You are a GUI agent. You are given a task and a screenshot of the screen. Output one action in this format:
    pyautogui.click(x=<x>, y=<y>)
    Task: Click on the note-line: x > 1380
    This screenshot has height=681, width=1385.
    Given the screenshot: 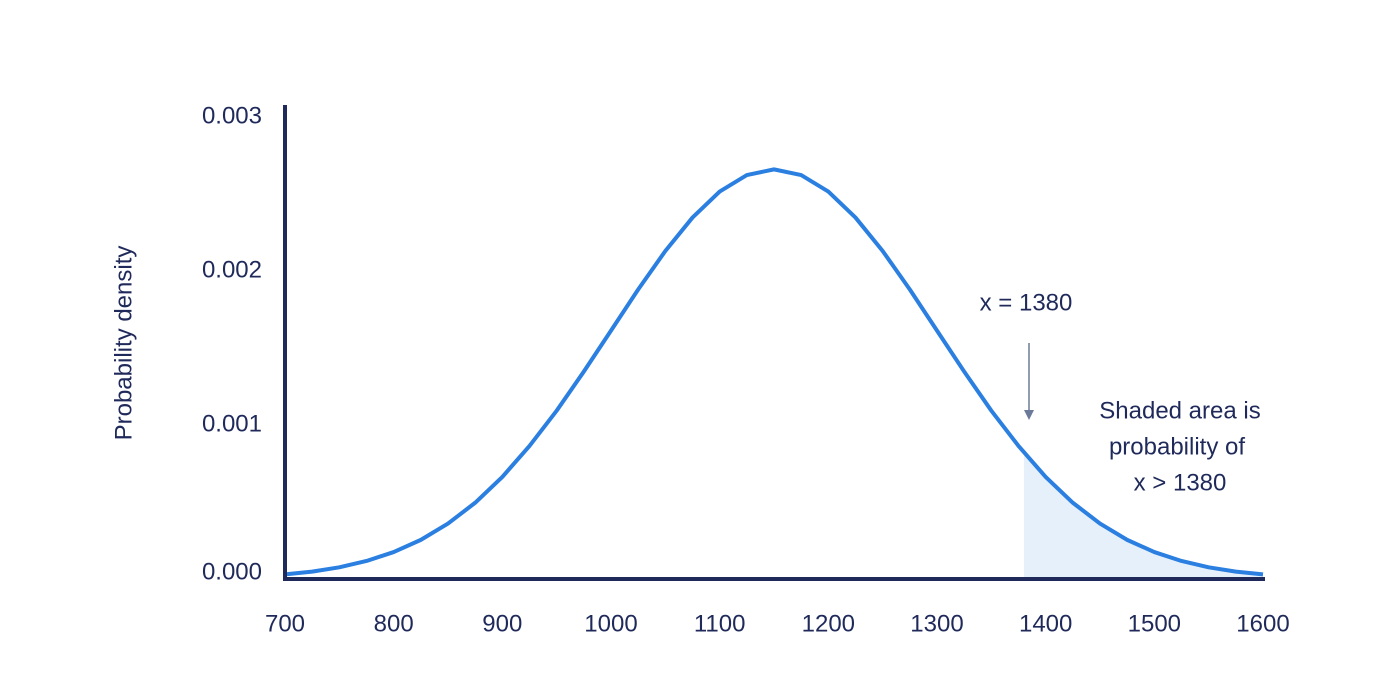 What is the action you would take?
    pyautogui.click(x=1180, y=482)
    